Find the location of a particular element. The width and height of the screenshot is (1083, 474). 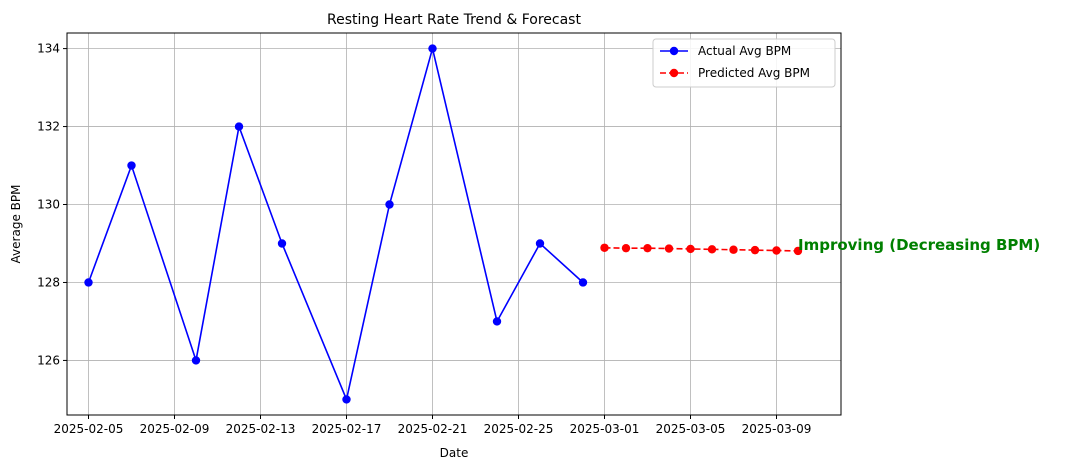

annotations: Improving (Decreasing BPM) is located at coordinates (919, 245).